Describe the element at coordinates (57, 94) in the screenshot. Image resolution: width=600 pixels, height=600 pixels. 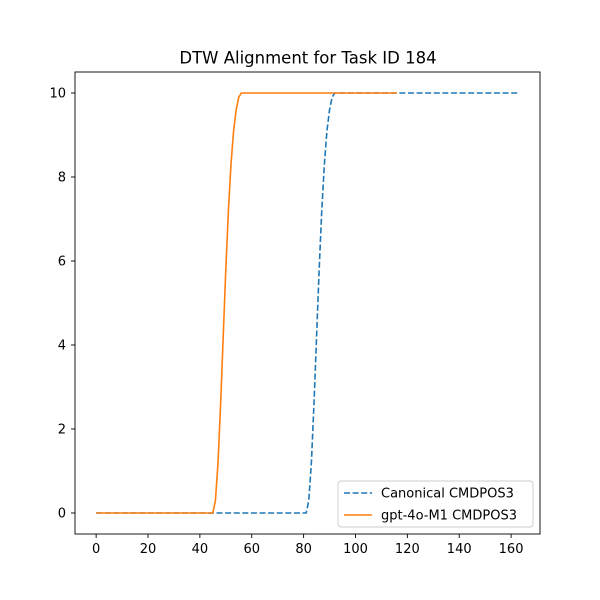
I see `y-tick-label: 10` at that location.